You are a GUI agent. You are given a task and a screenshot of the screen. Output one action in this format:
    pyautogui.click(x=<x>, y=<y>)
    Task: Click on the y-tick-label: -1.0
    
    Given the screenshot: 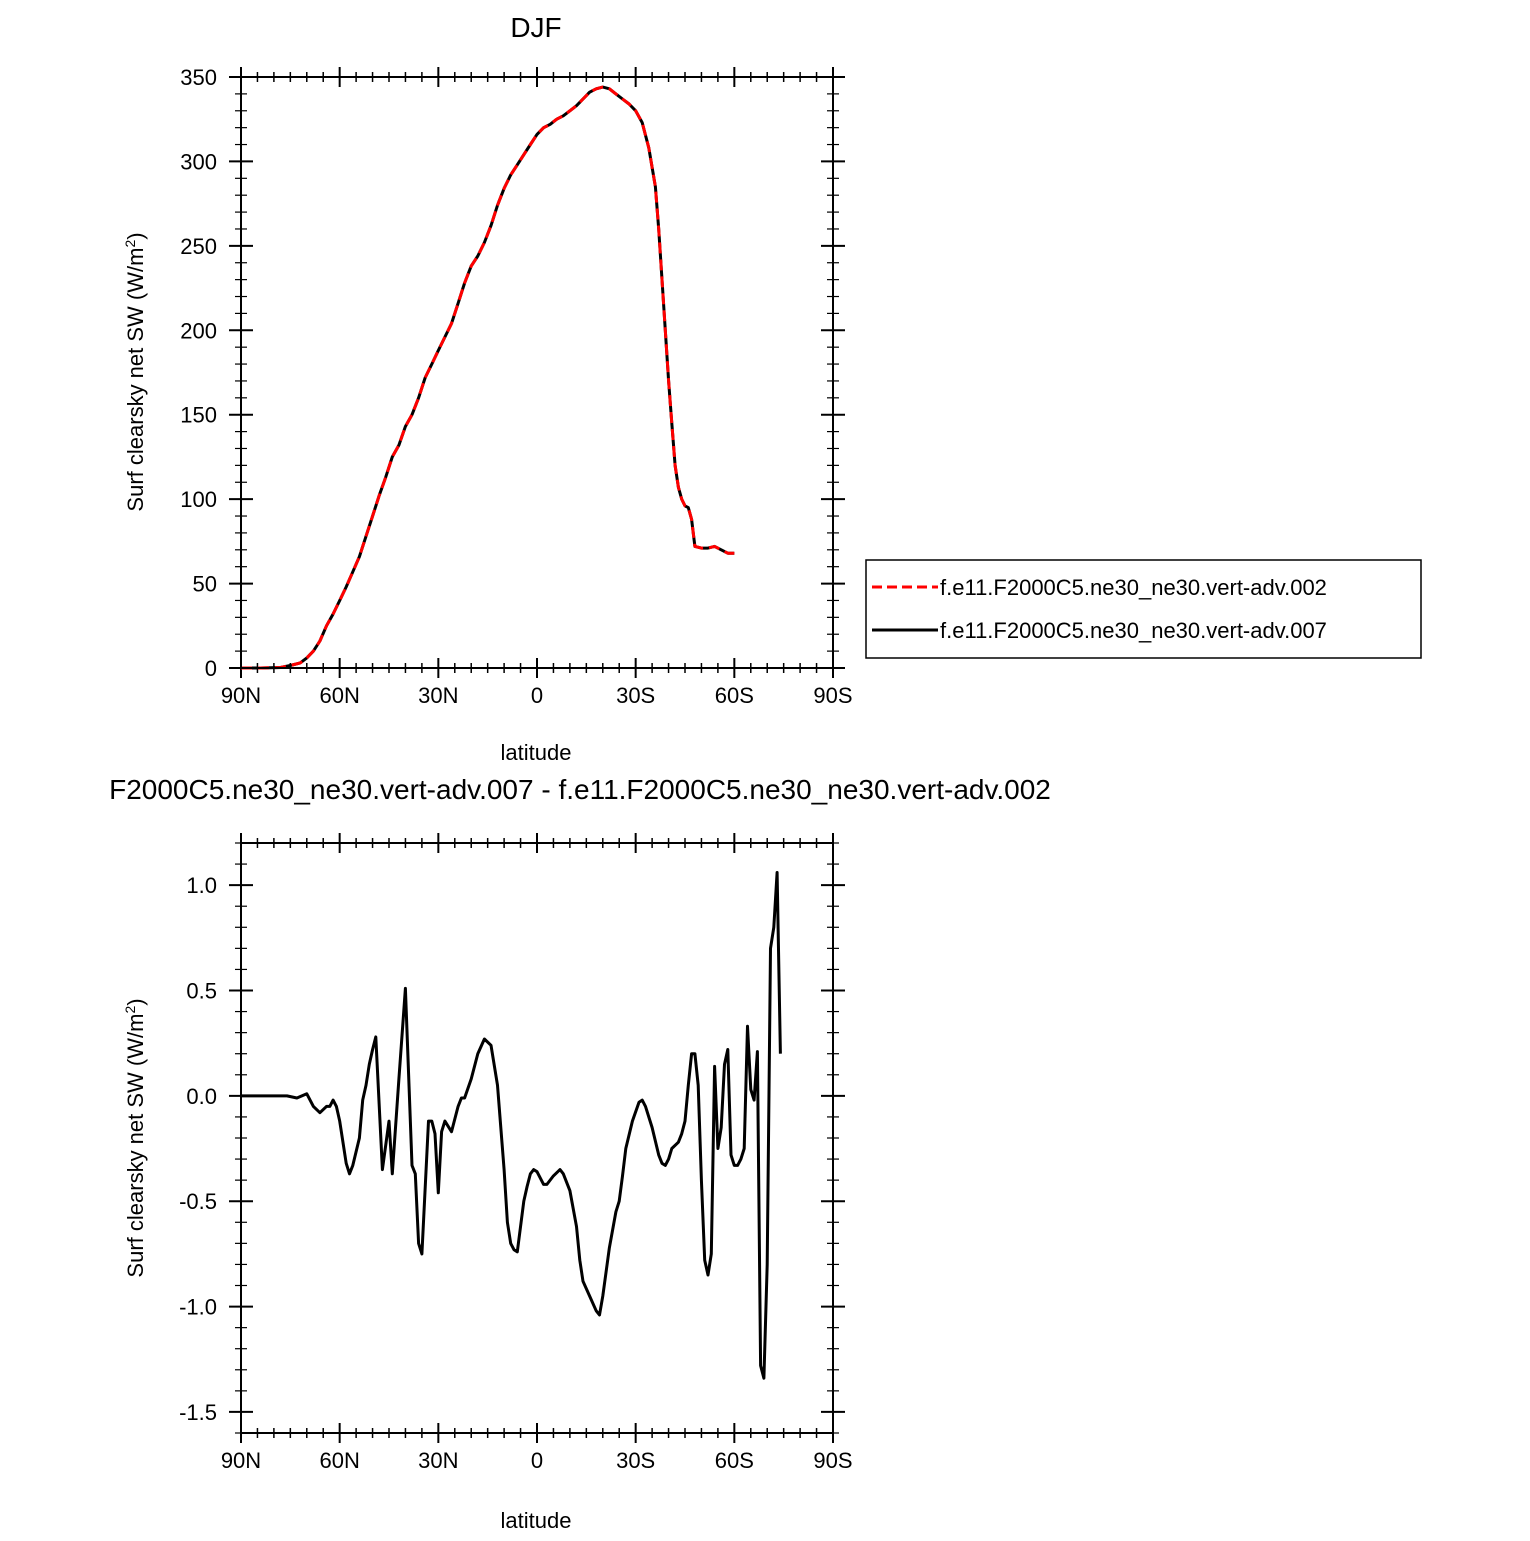 What is the action you would take?
    pyautogui.click(x=198, y=1307)
    